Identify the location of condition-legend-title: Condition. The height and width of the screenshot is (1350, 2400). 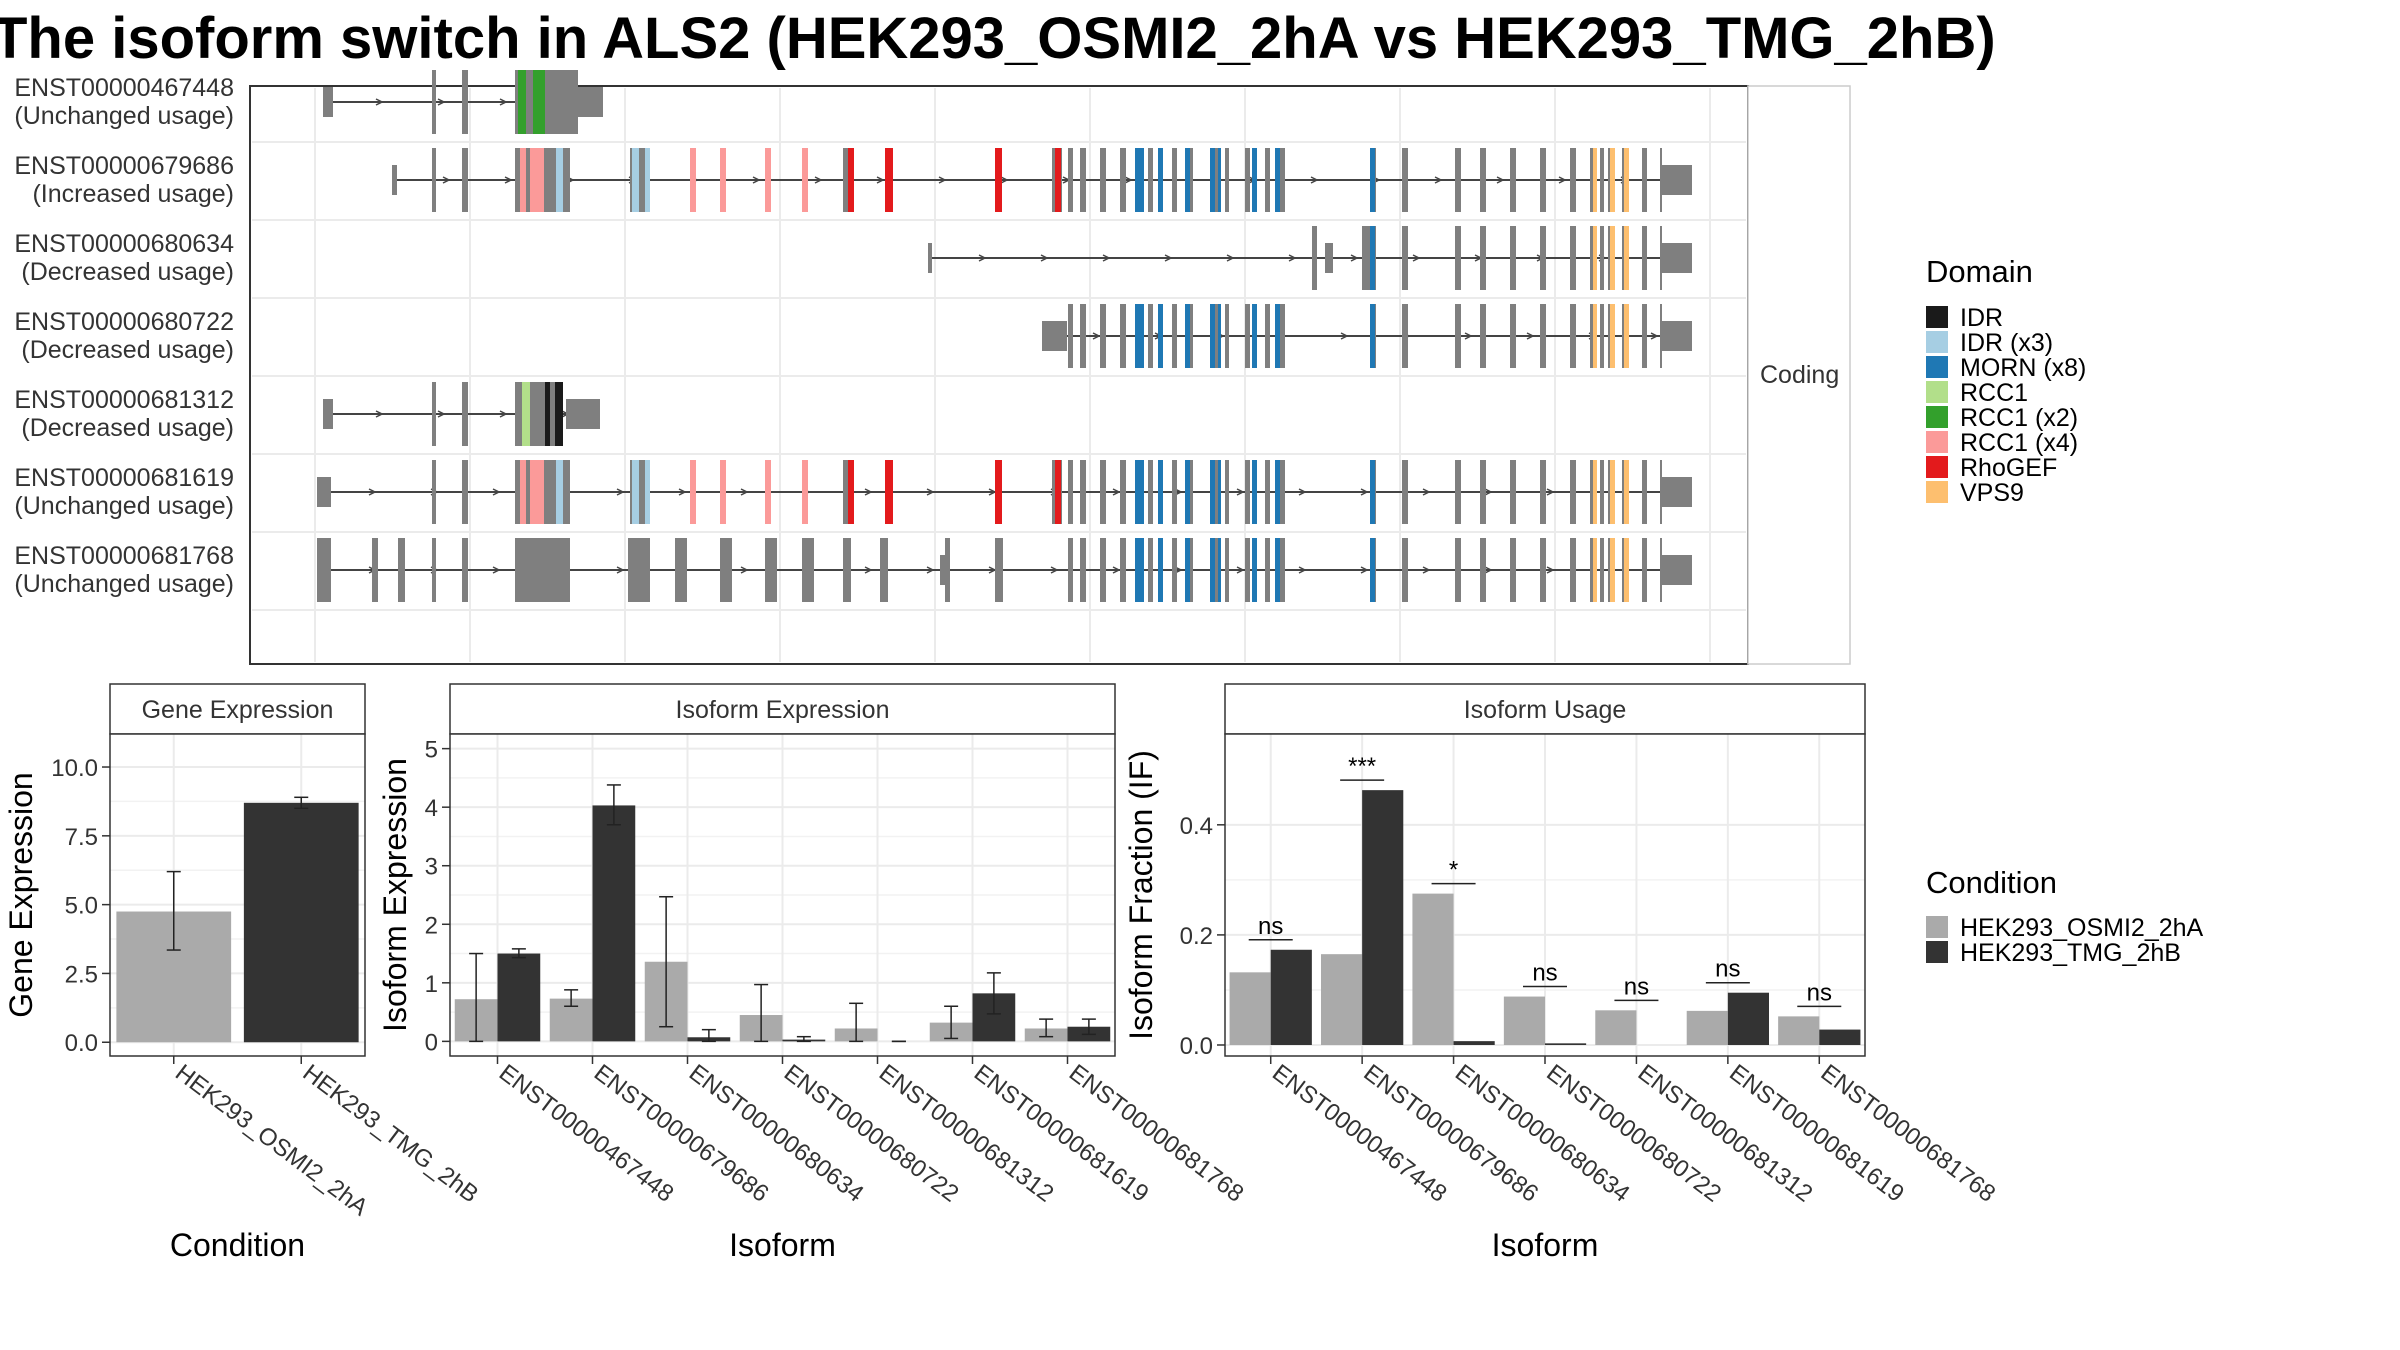
(1991, 882).